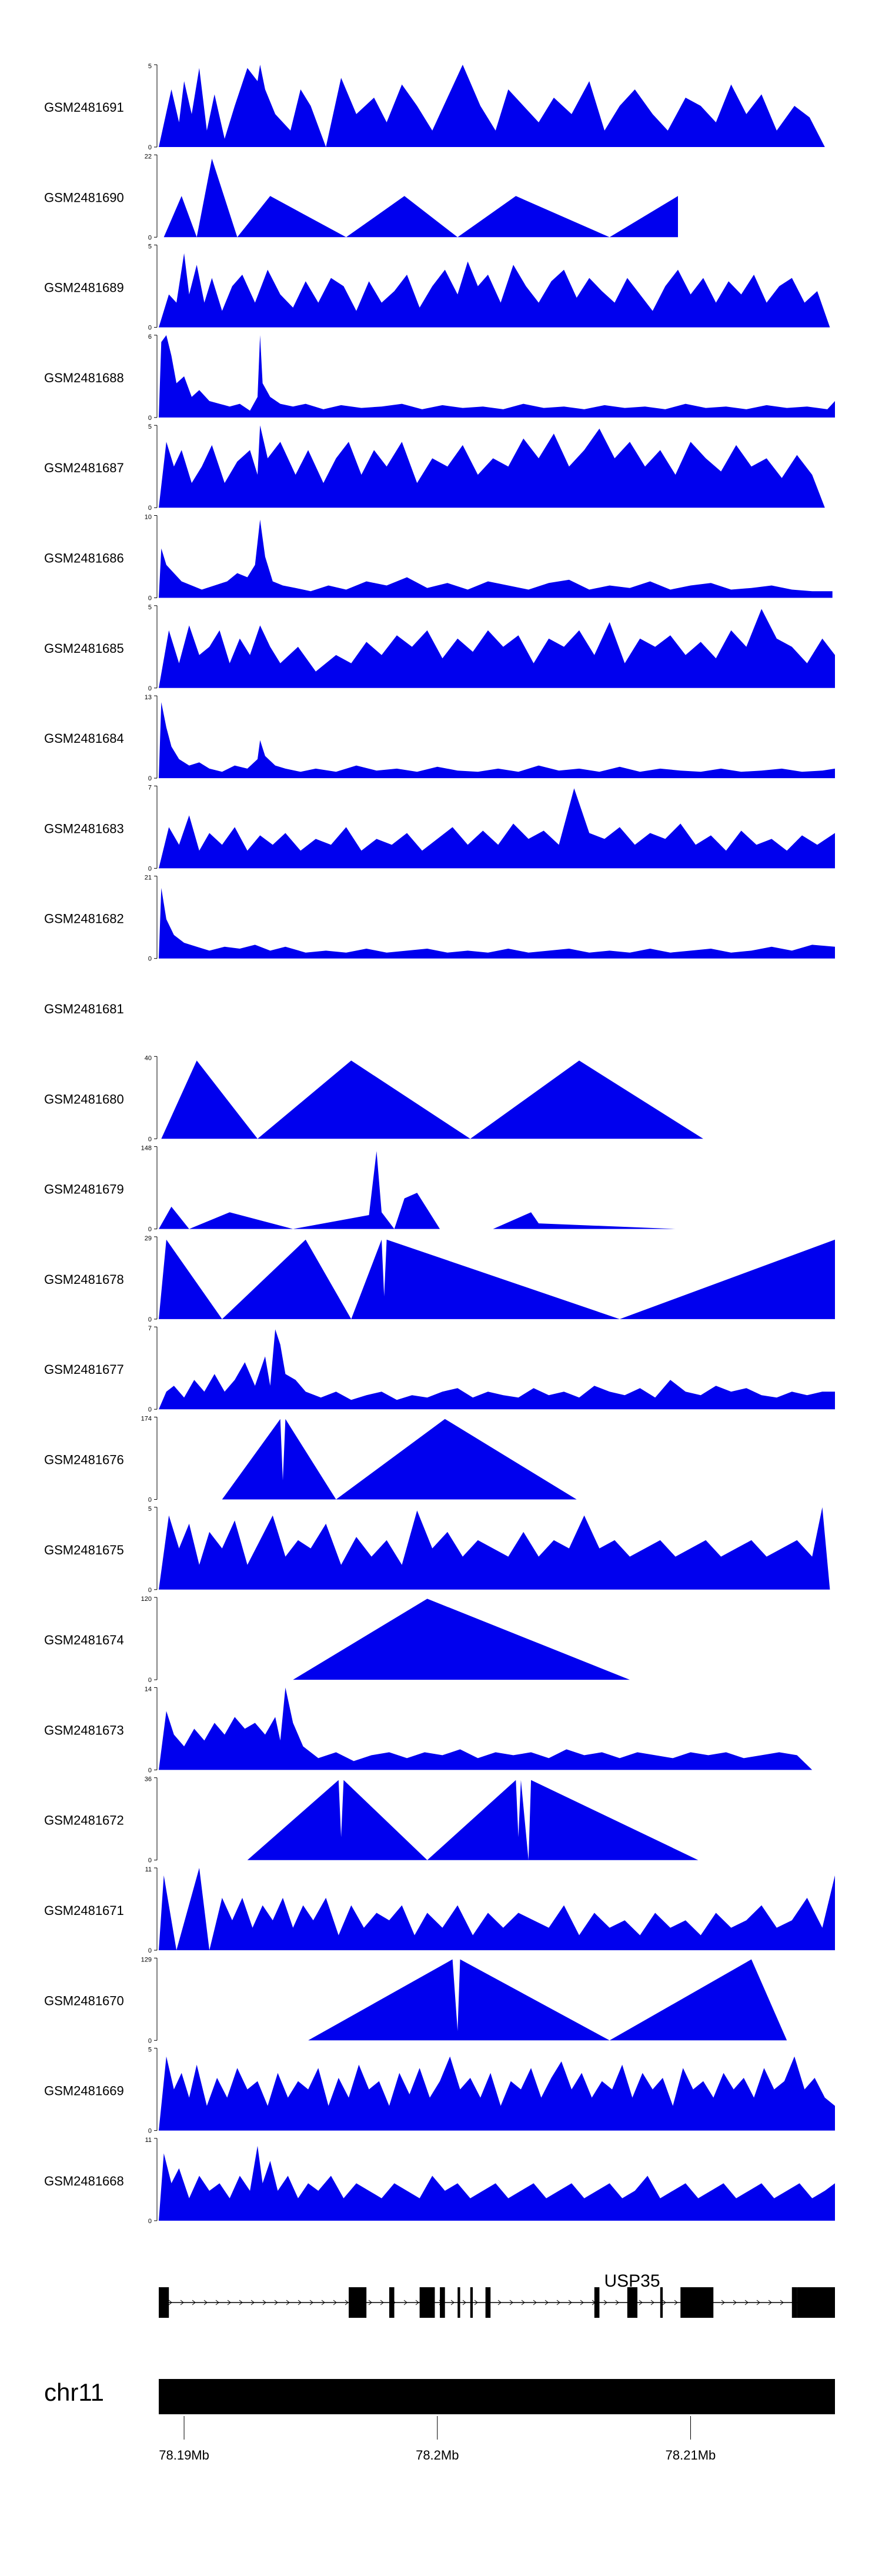 The image size is (882, 2576). I want to click on chromosome-track: chr11, so click(439, 2396).